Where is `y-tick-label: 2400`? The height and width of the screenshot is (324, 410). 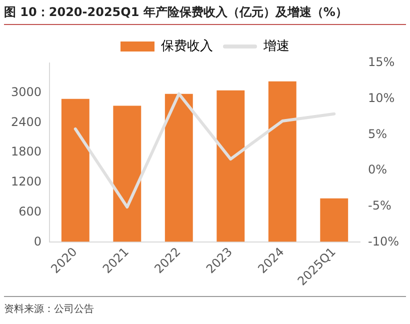 y-tick-label: 2400 is located at coordinates (26, 121).